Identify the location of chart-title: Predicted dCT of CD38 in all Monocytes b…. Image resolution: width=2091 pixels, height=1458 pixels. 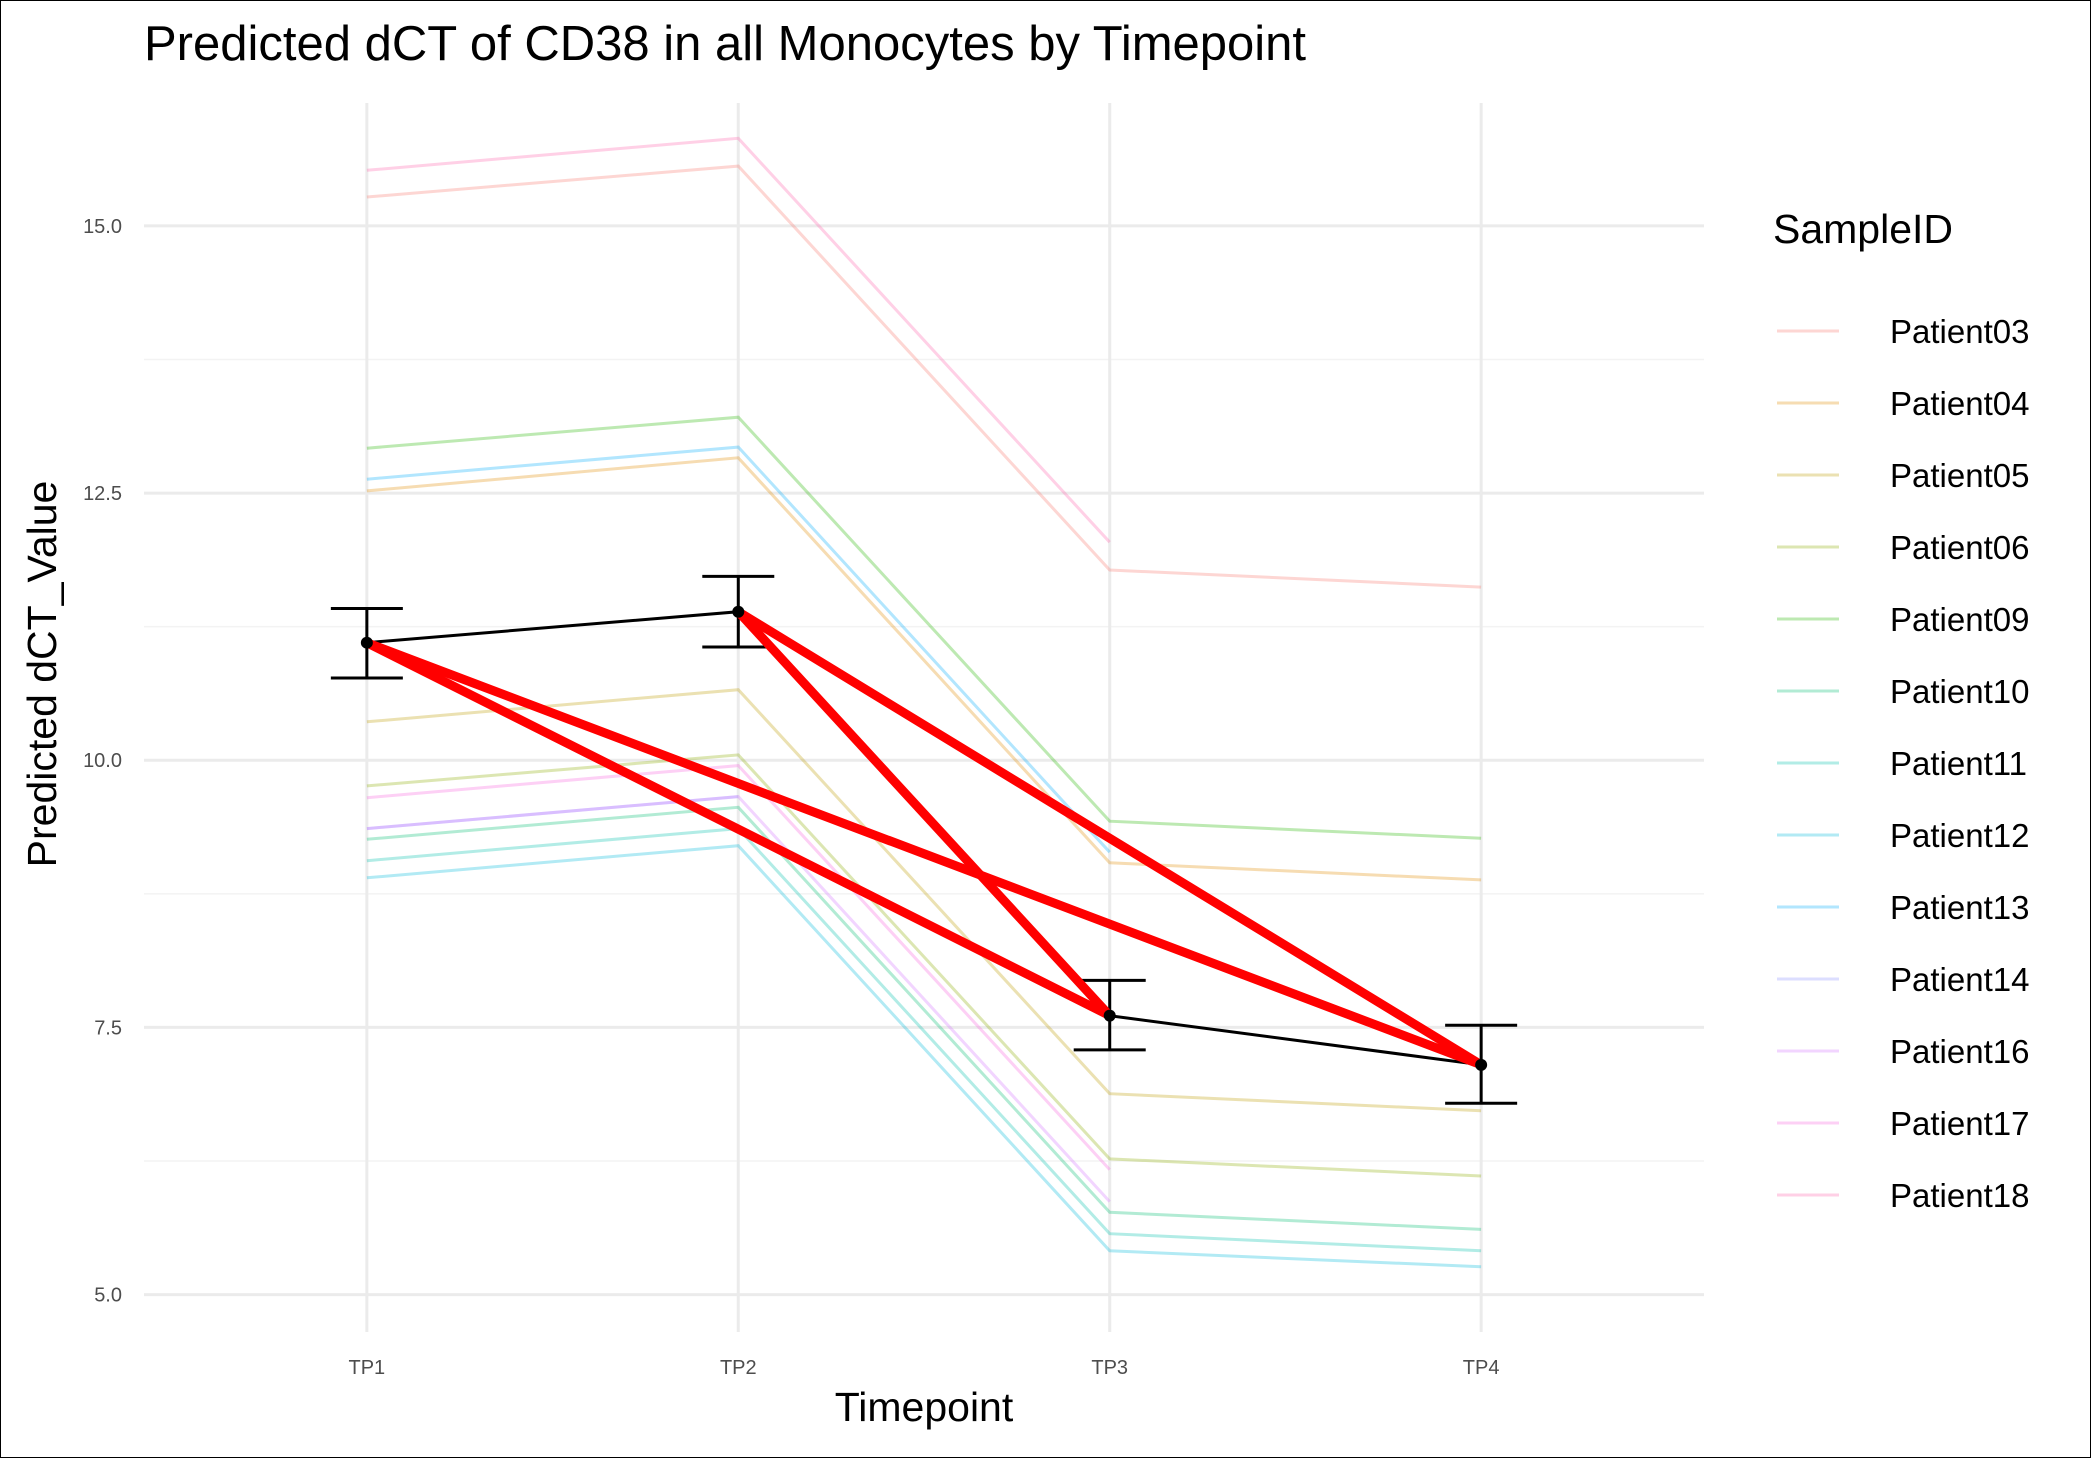
(725, 44).